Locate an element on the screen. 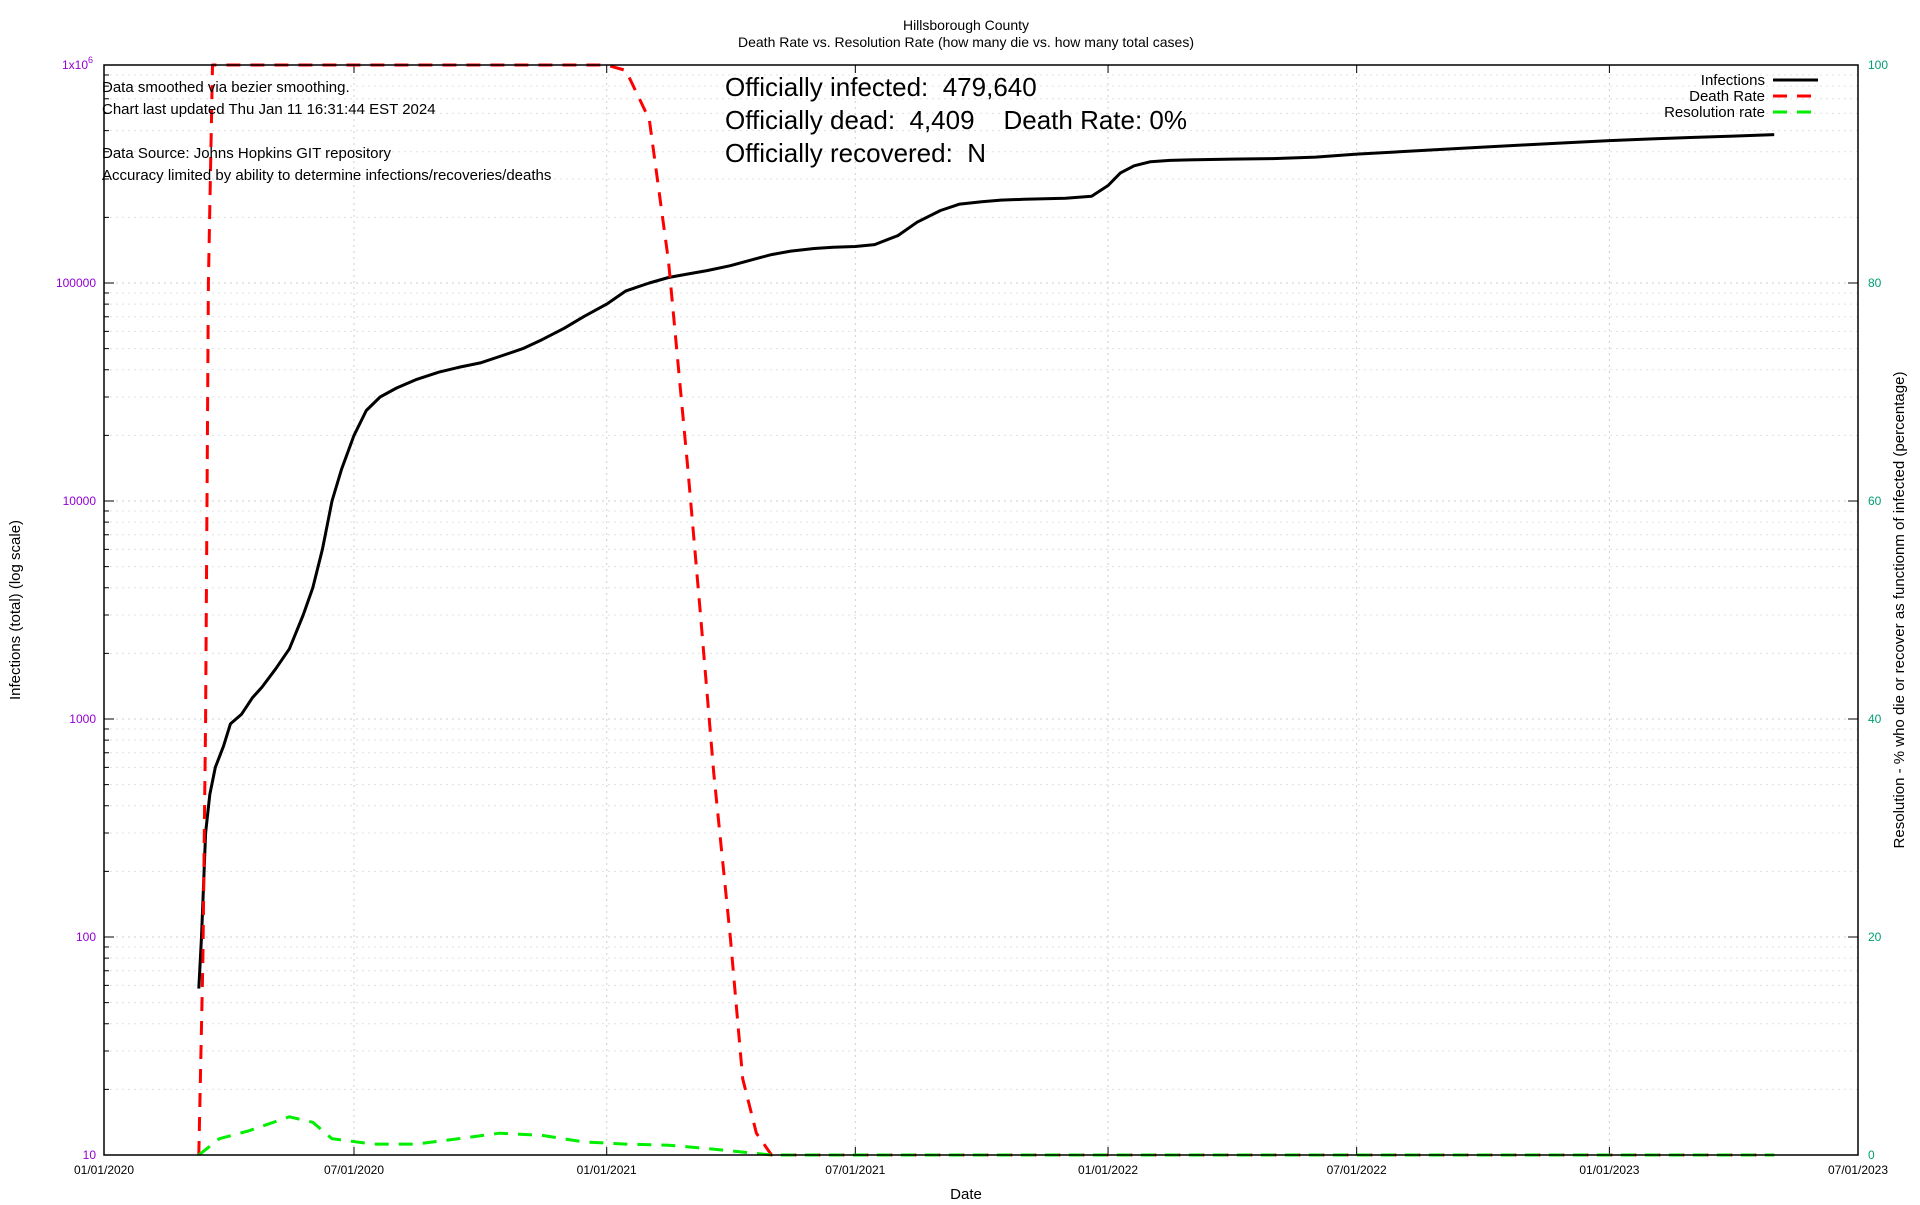  x-axis-label: Date is located at coordinates (966, 1193).